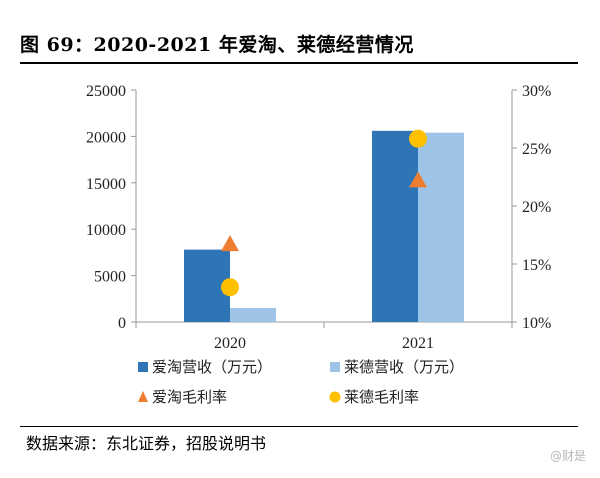  What do you see at coordinates (106, 230) in the screenshot?
I see `y-left-tick-label: 10000` at bounding box center [106, 230].